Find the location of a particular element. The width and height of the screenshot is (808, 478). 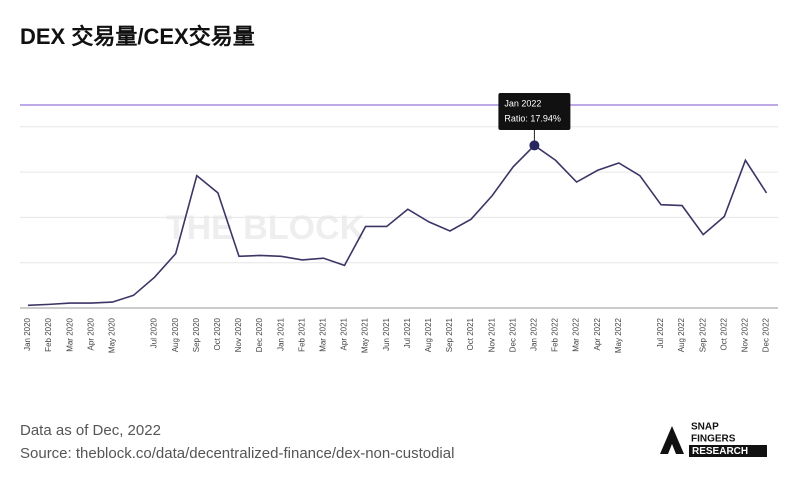

x-tick-label: Jul 2021 is located at coordinates (407, 332).